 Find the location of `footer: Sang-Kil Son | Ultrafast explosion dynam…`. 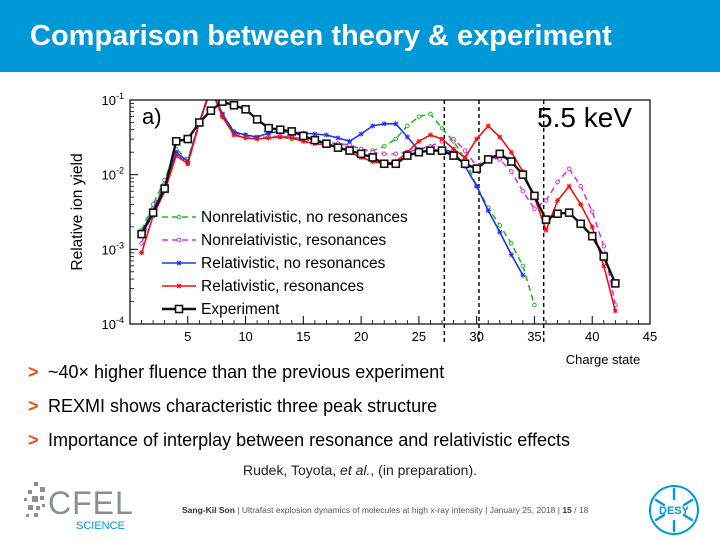

footer: Sang-Kil Son | Ultrafast explosion dynam… is located at coordinates (385, 510).